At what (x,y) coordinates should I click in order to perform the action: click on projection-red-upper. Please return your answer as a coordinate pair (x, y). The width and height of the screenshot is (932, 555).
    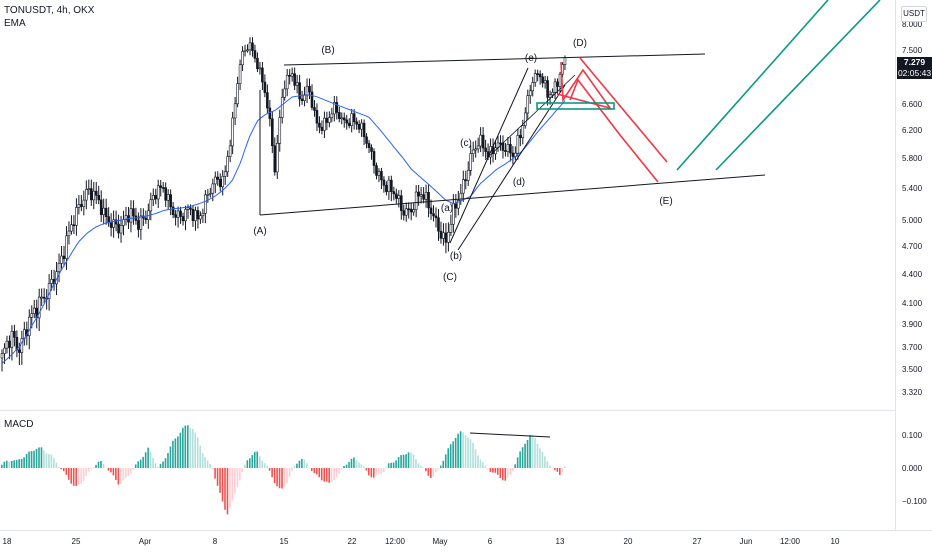
    Looking at the image, I should click on (623, 110).